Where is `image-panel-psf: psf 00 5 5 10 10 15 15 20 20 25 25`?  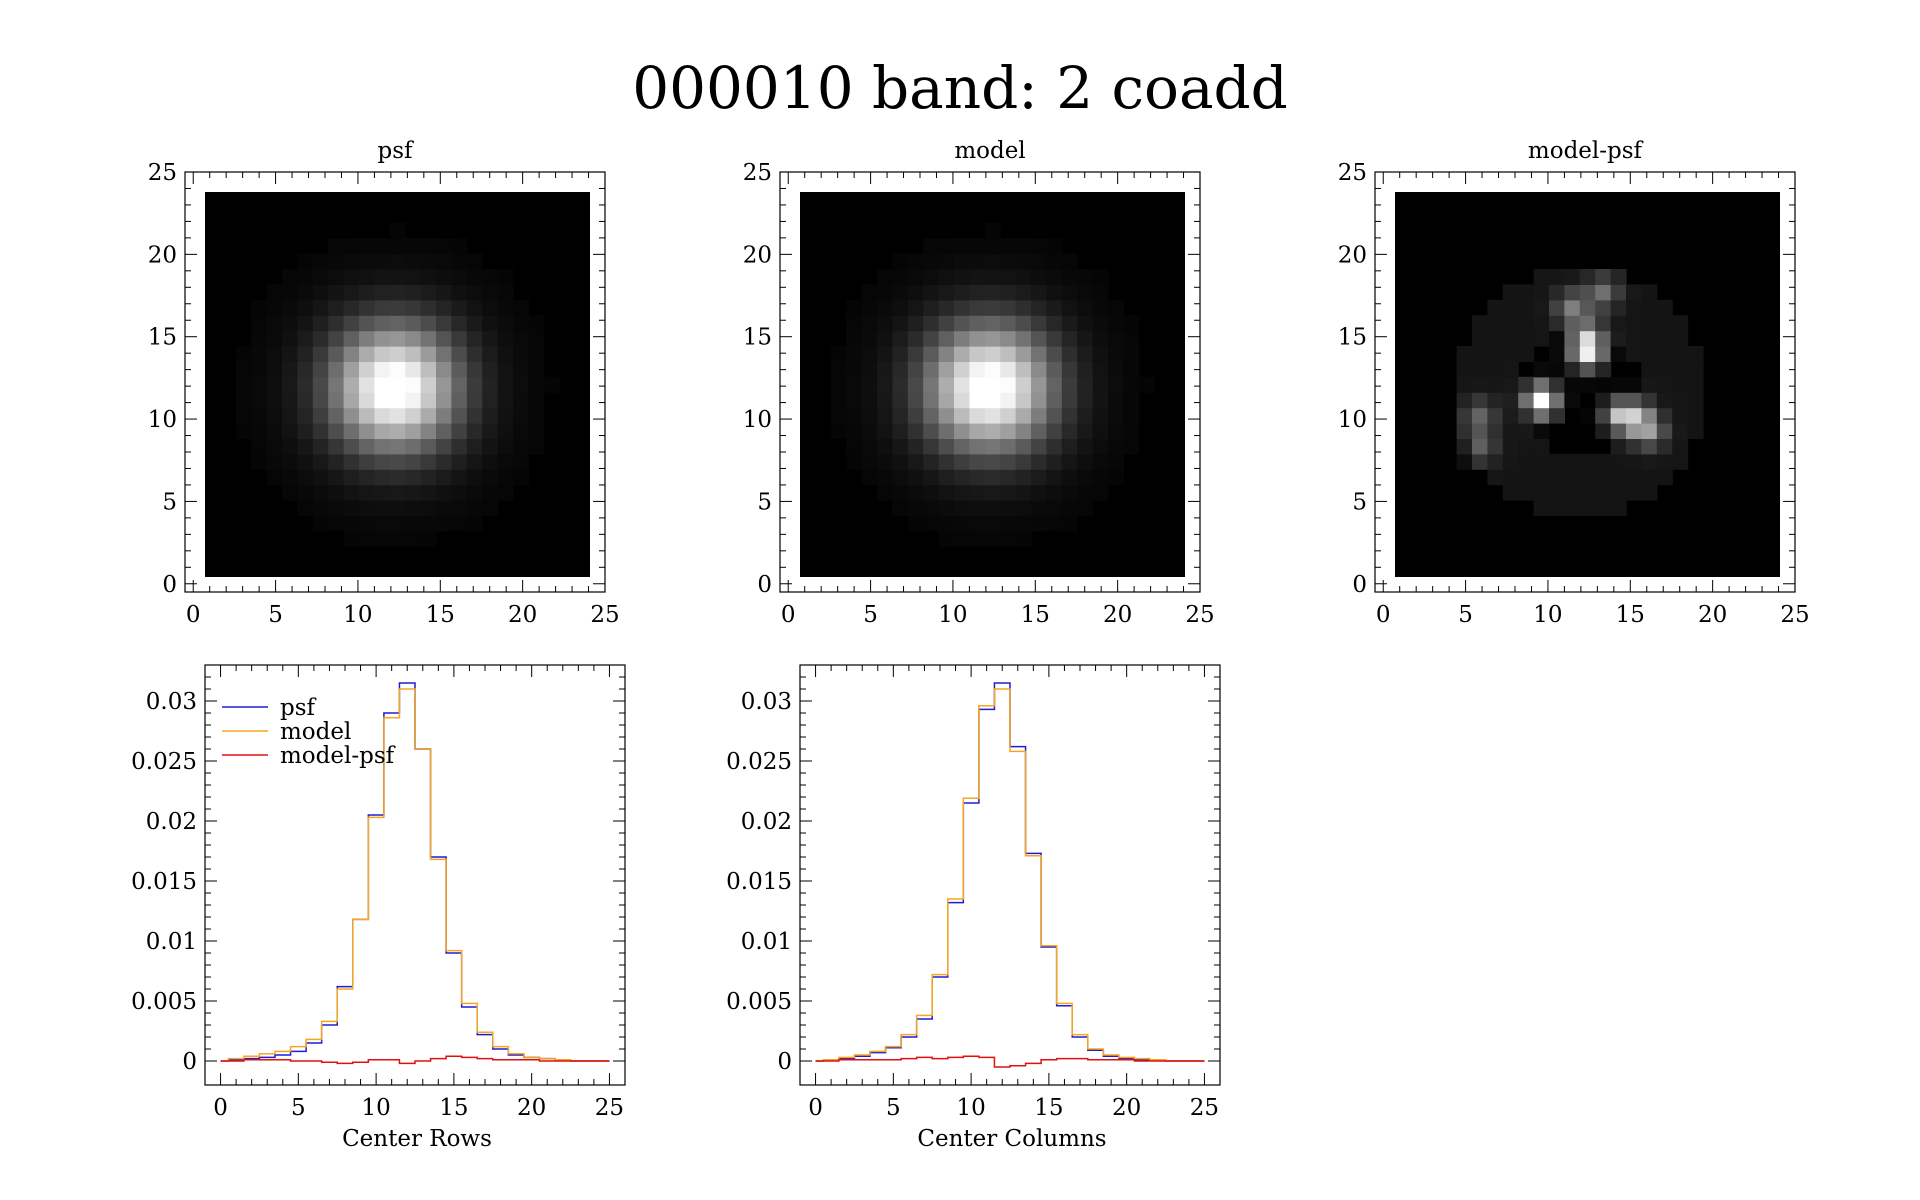 image-panel-psf: psf 00 5 5 10 10 15 15 20 20 25 25 is located at coordinates (384, 383).